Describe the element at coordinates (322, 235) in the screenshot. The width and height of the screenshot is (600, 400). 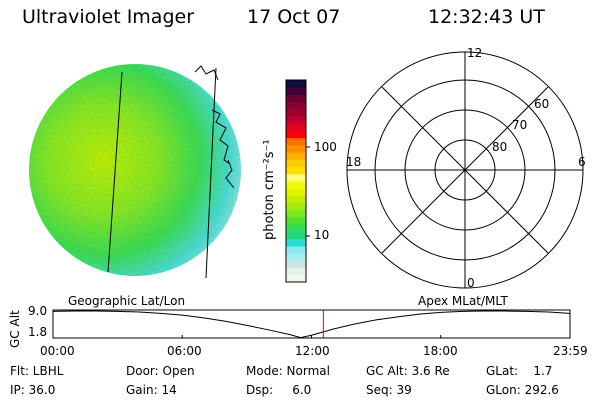
I see `colorbar-tick: 10` at that location.